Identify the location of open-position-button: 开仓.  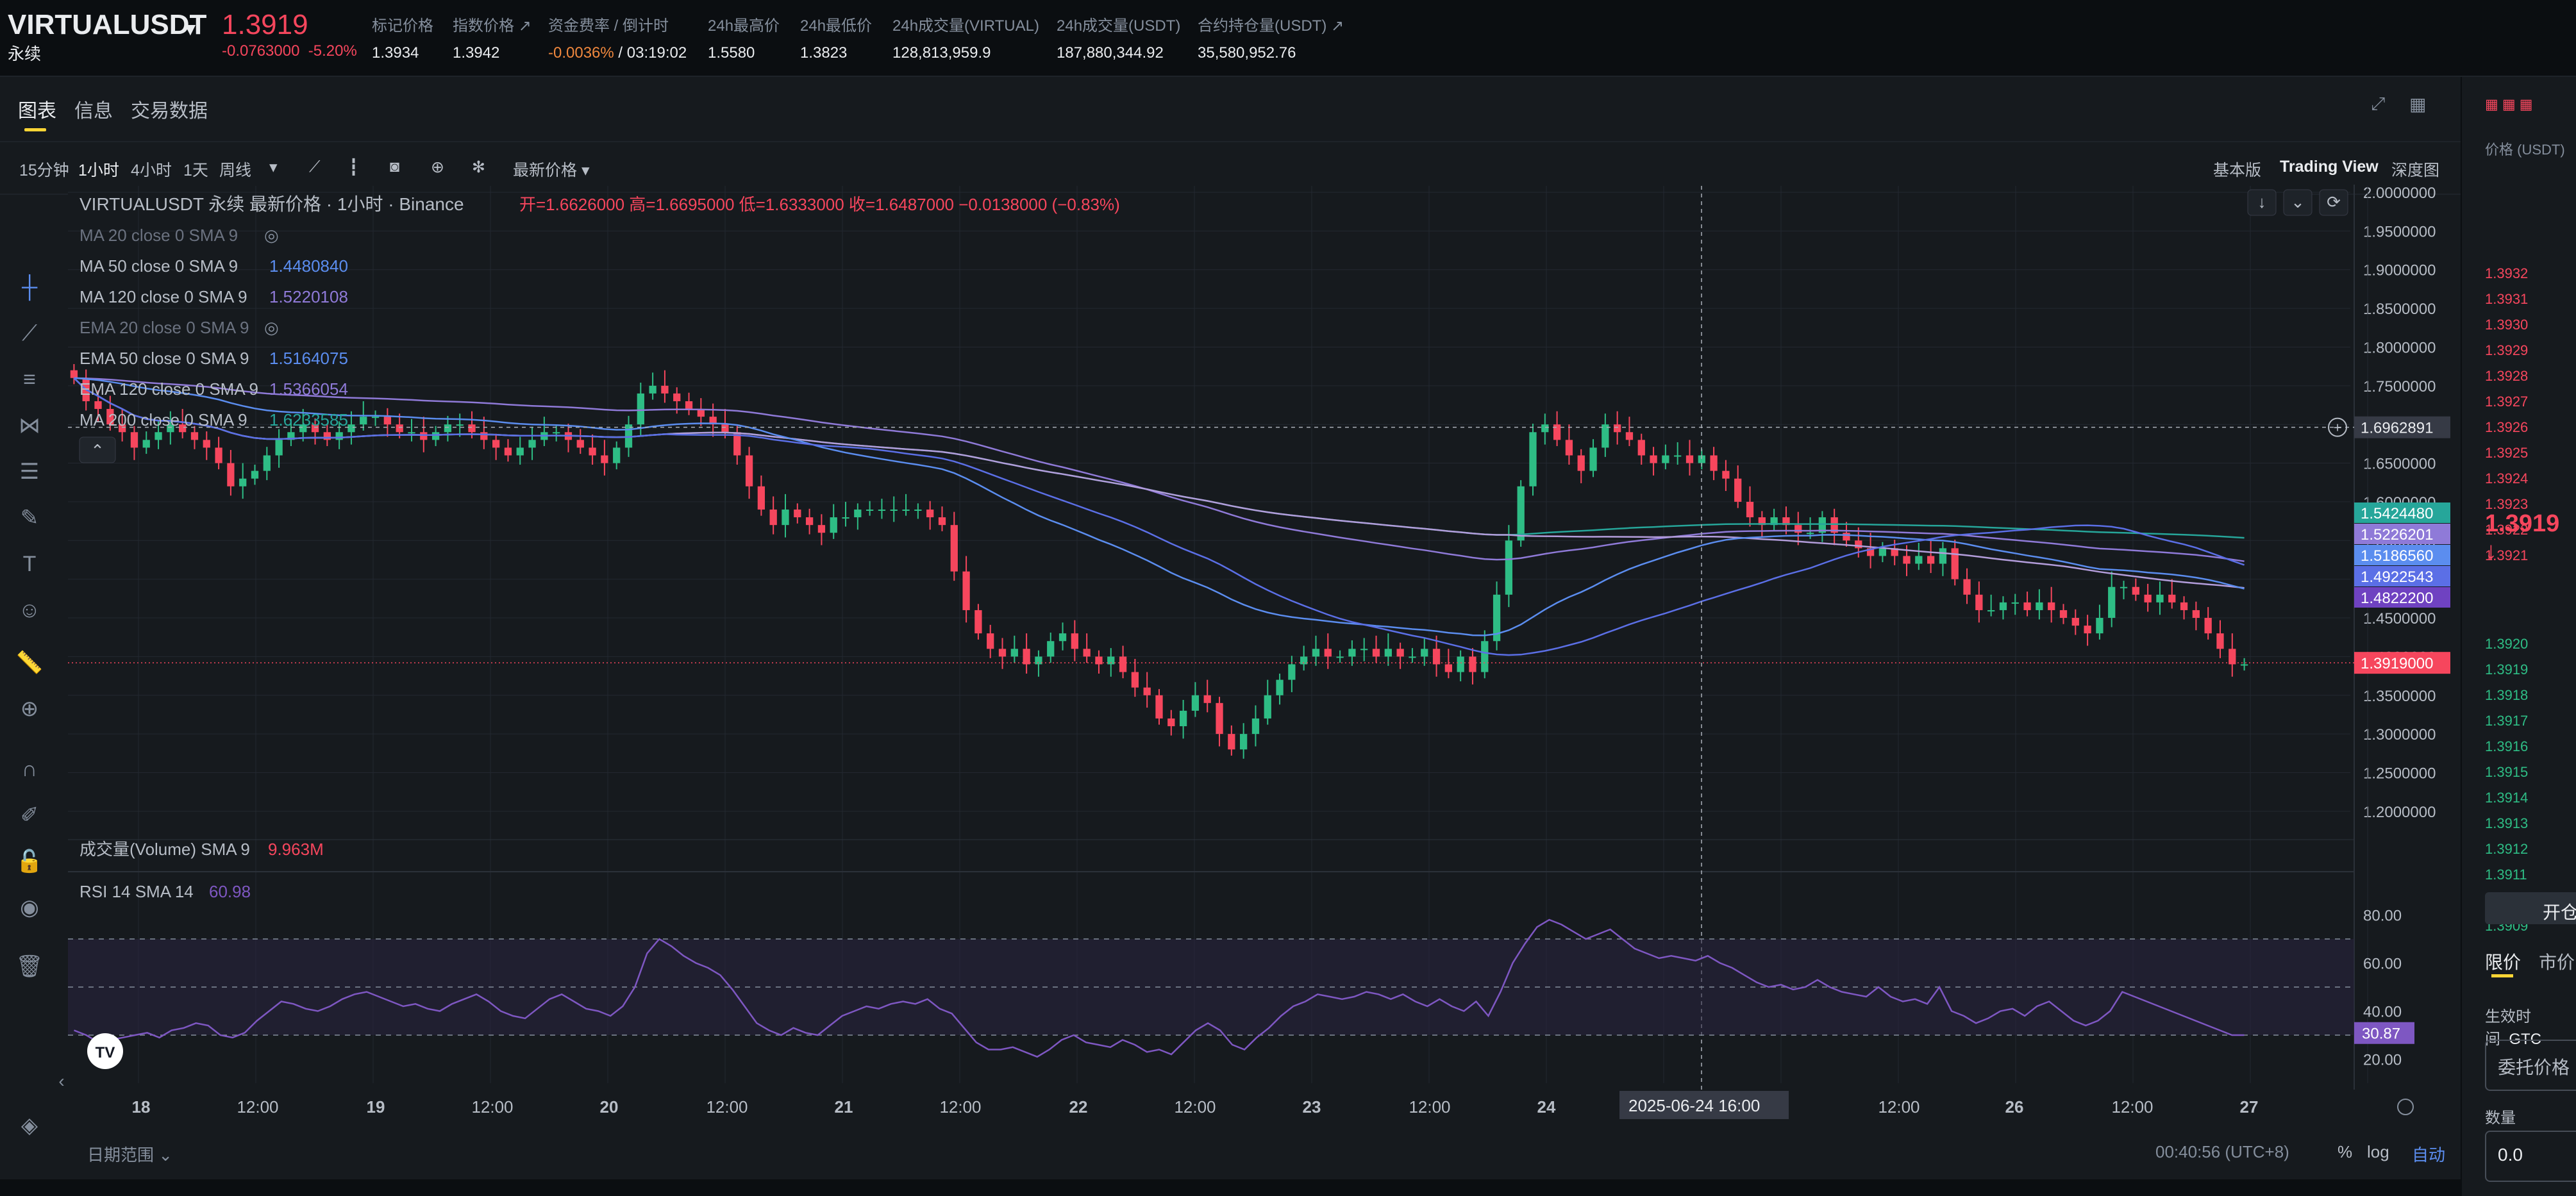
(2530, 908).